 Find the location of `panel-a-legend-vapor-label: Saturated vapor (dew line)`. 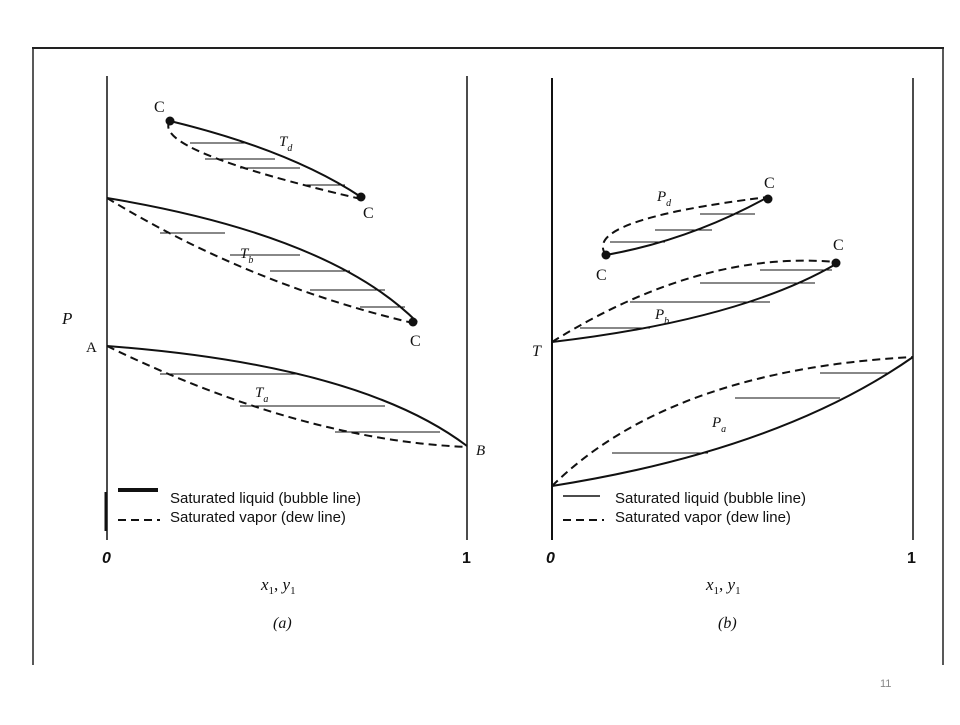

panel-a-legend-vapor-label: Saturated vapor (dew line) is located at coordinates (258, 517).